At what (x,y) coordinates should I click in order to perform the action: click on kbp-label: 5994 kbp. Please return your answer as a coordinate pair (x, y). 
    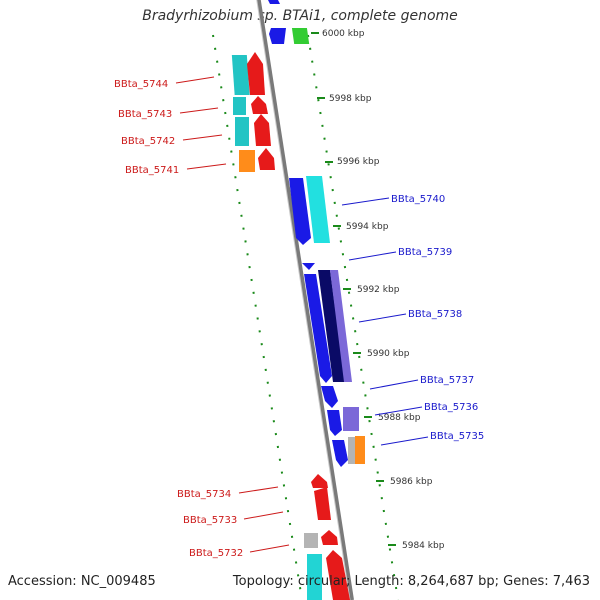
    Looking at the image, I should click on (367, 227).